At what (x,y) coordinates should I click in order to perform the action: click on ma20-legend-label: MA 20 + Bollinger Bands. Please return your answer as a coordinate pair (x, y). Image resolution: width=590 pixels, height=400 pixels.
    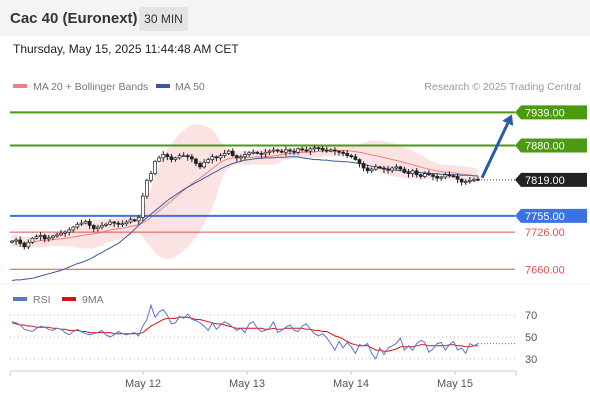
    Looking at the image, I should click on (90, 87).